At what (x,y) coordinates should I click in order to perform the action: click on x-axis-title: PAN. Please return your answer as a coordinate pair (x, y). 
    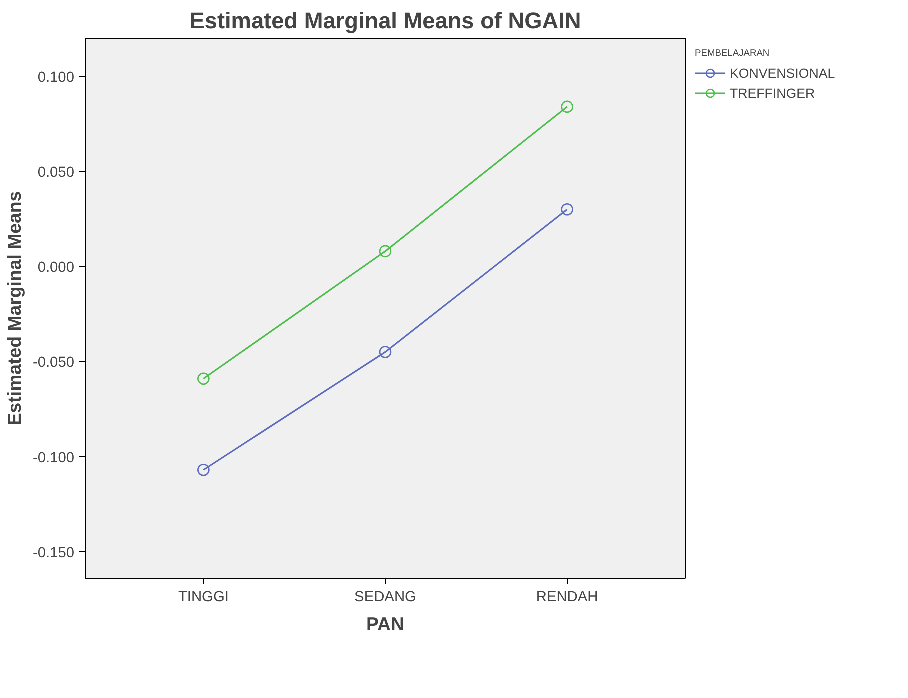
    Looking at the image, I should click on (385, 624).